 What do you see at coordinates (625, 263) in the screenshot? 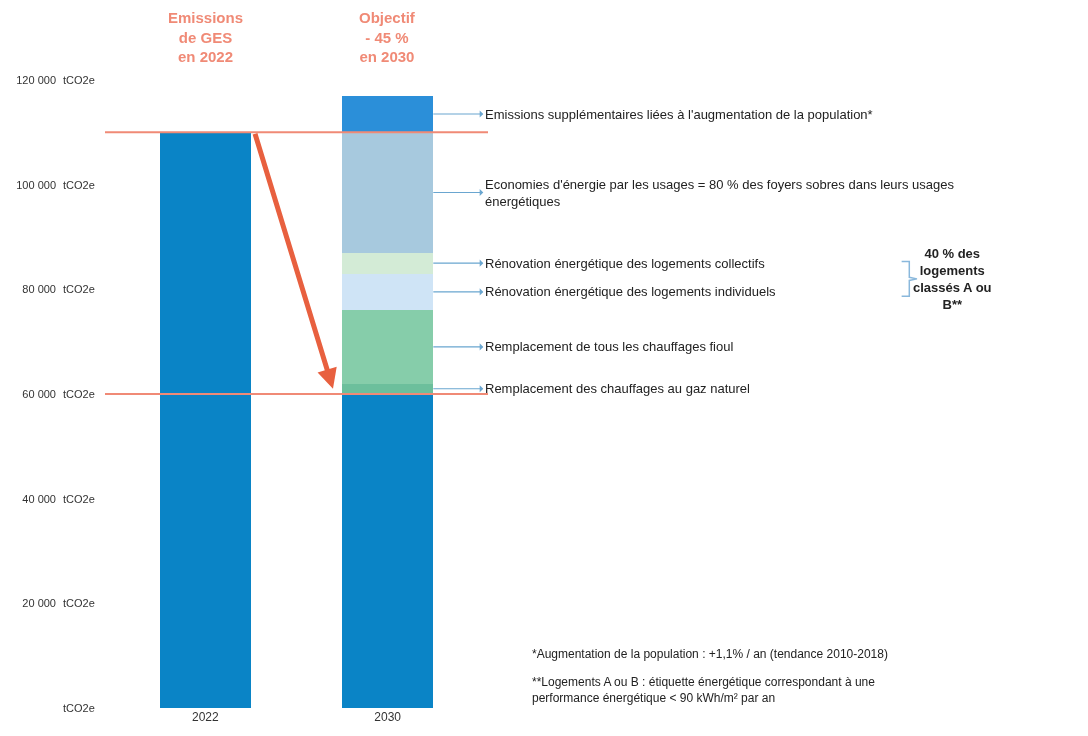
I see `text: Rénovation énergétique des logements collectifs` at bounding box center [625, 263].